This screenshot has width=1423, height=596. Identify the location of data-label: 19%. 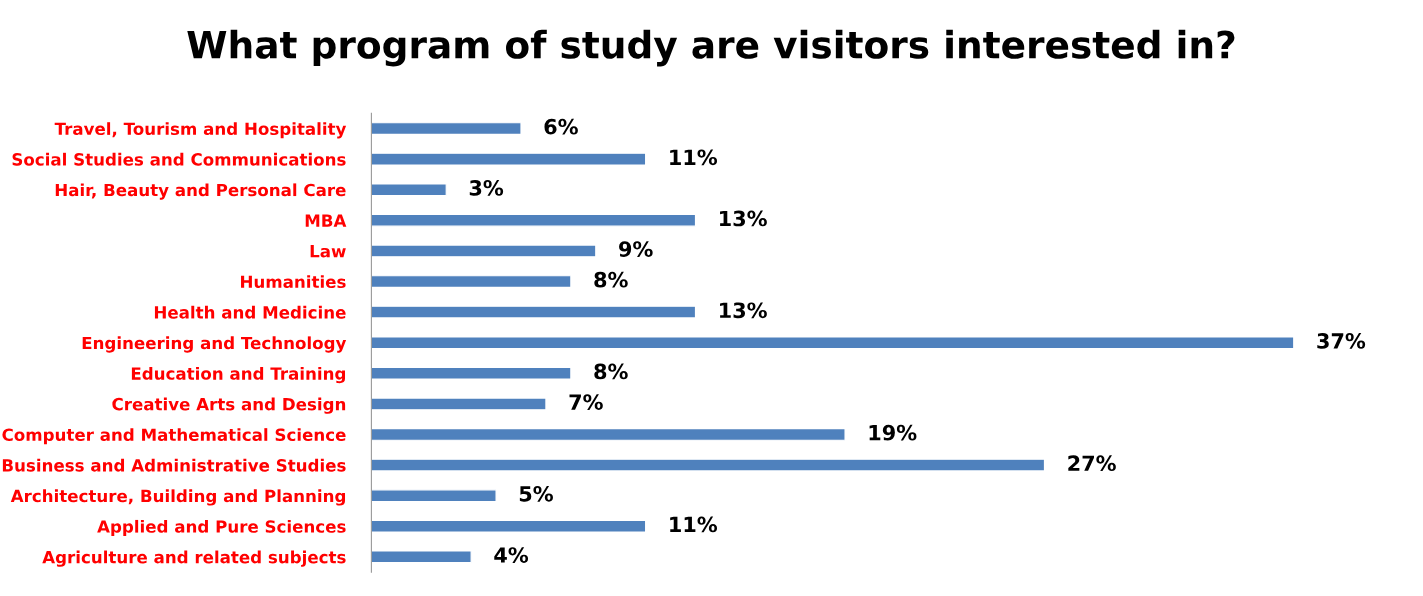
(893, 432).